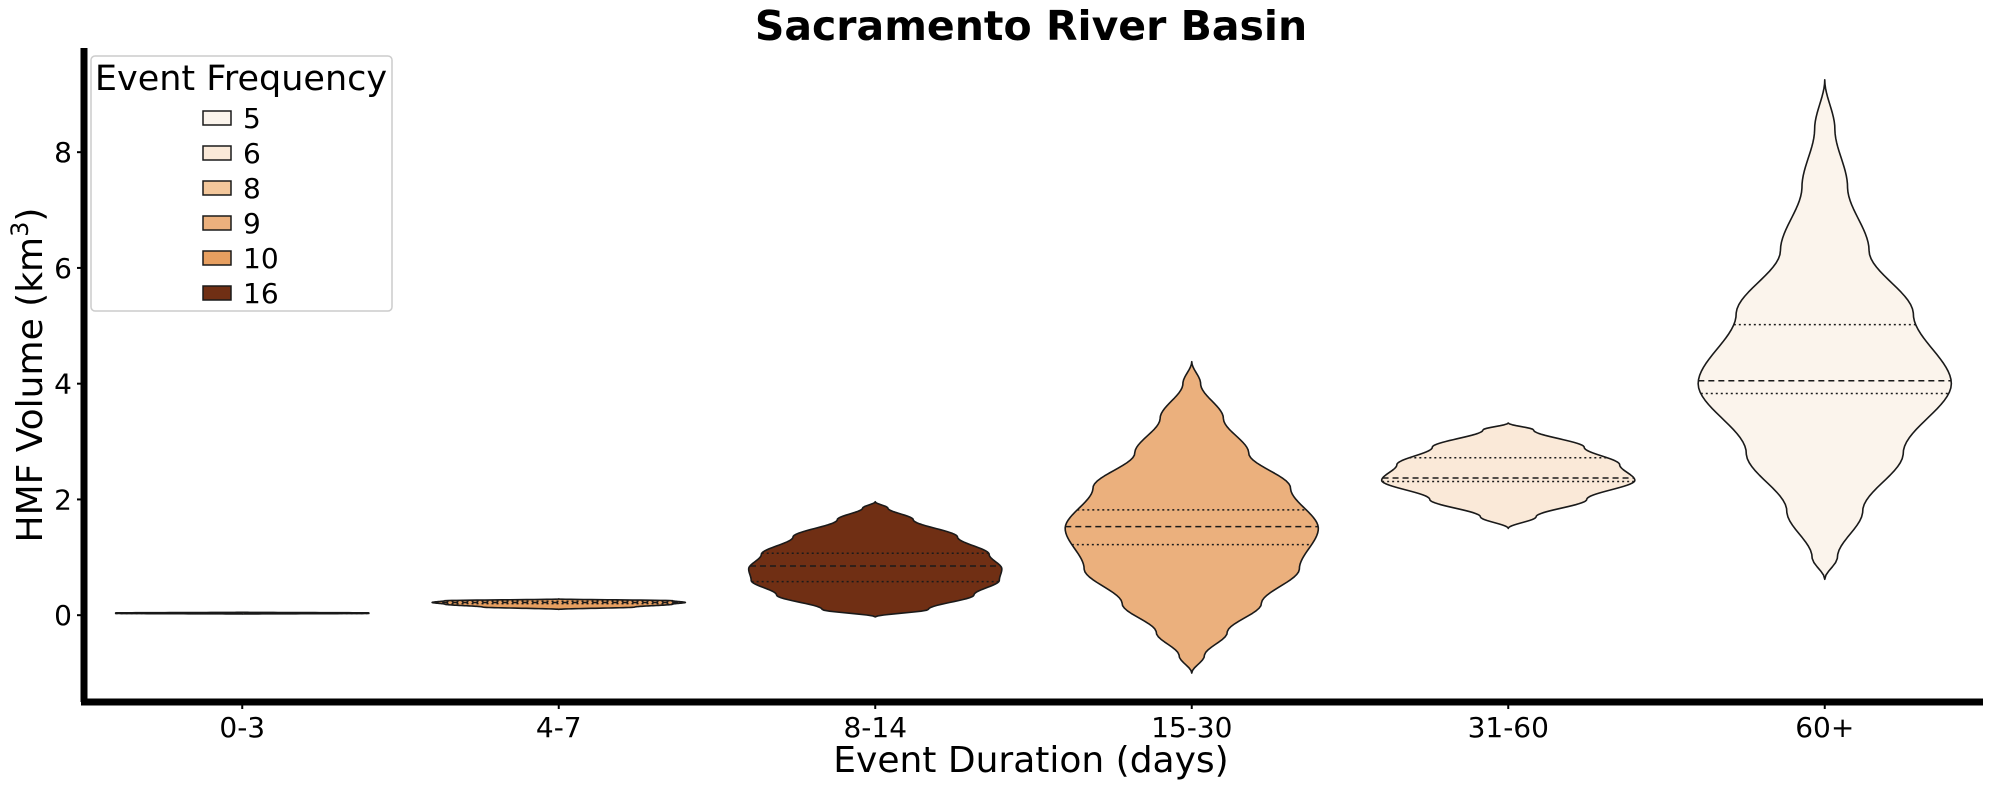 Image resolution: width=1990 pixels, height=789 pixels. I want to click on x-tick-label: 15-30, so click(1191, 727).